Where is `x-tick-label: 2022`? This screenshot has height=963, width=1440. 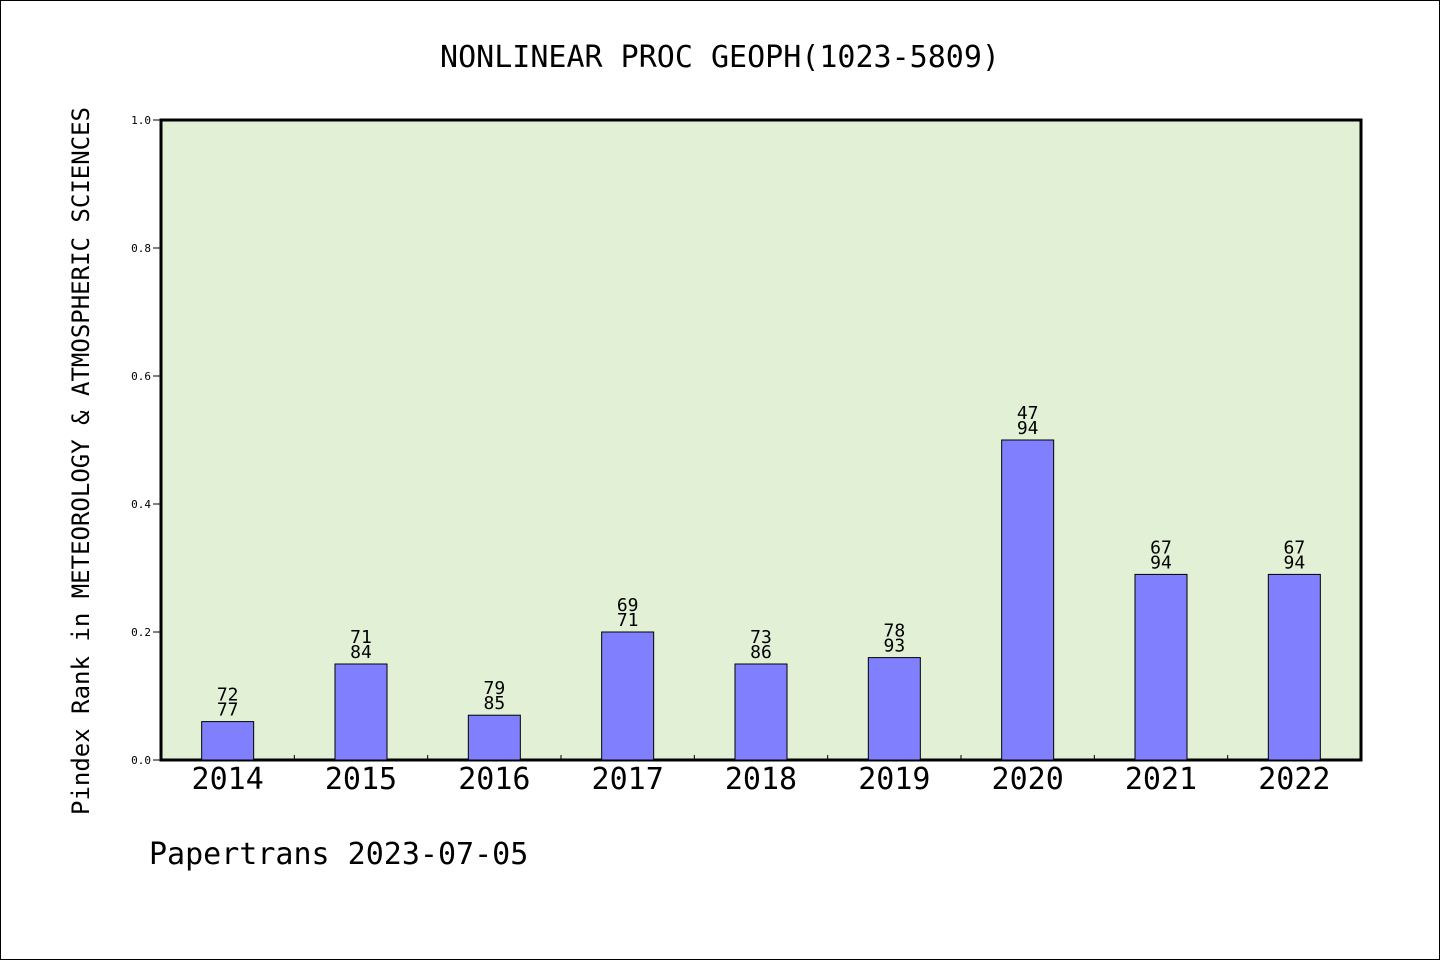 x-tick-label: 2022 is located at coordinates (1294, 779).